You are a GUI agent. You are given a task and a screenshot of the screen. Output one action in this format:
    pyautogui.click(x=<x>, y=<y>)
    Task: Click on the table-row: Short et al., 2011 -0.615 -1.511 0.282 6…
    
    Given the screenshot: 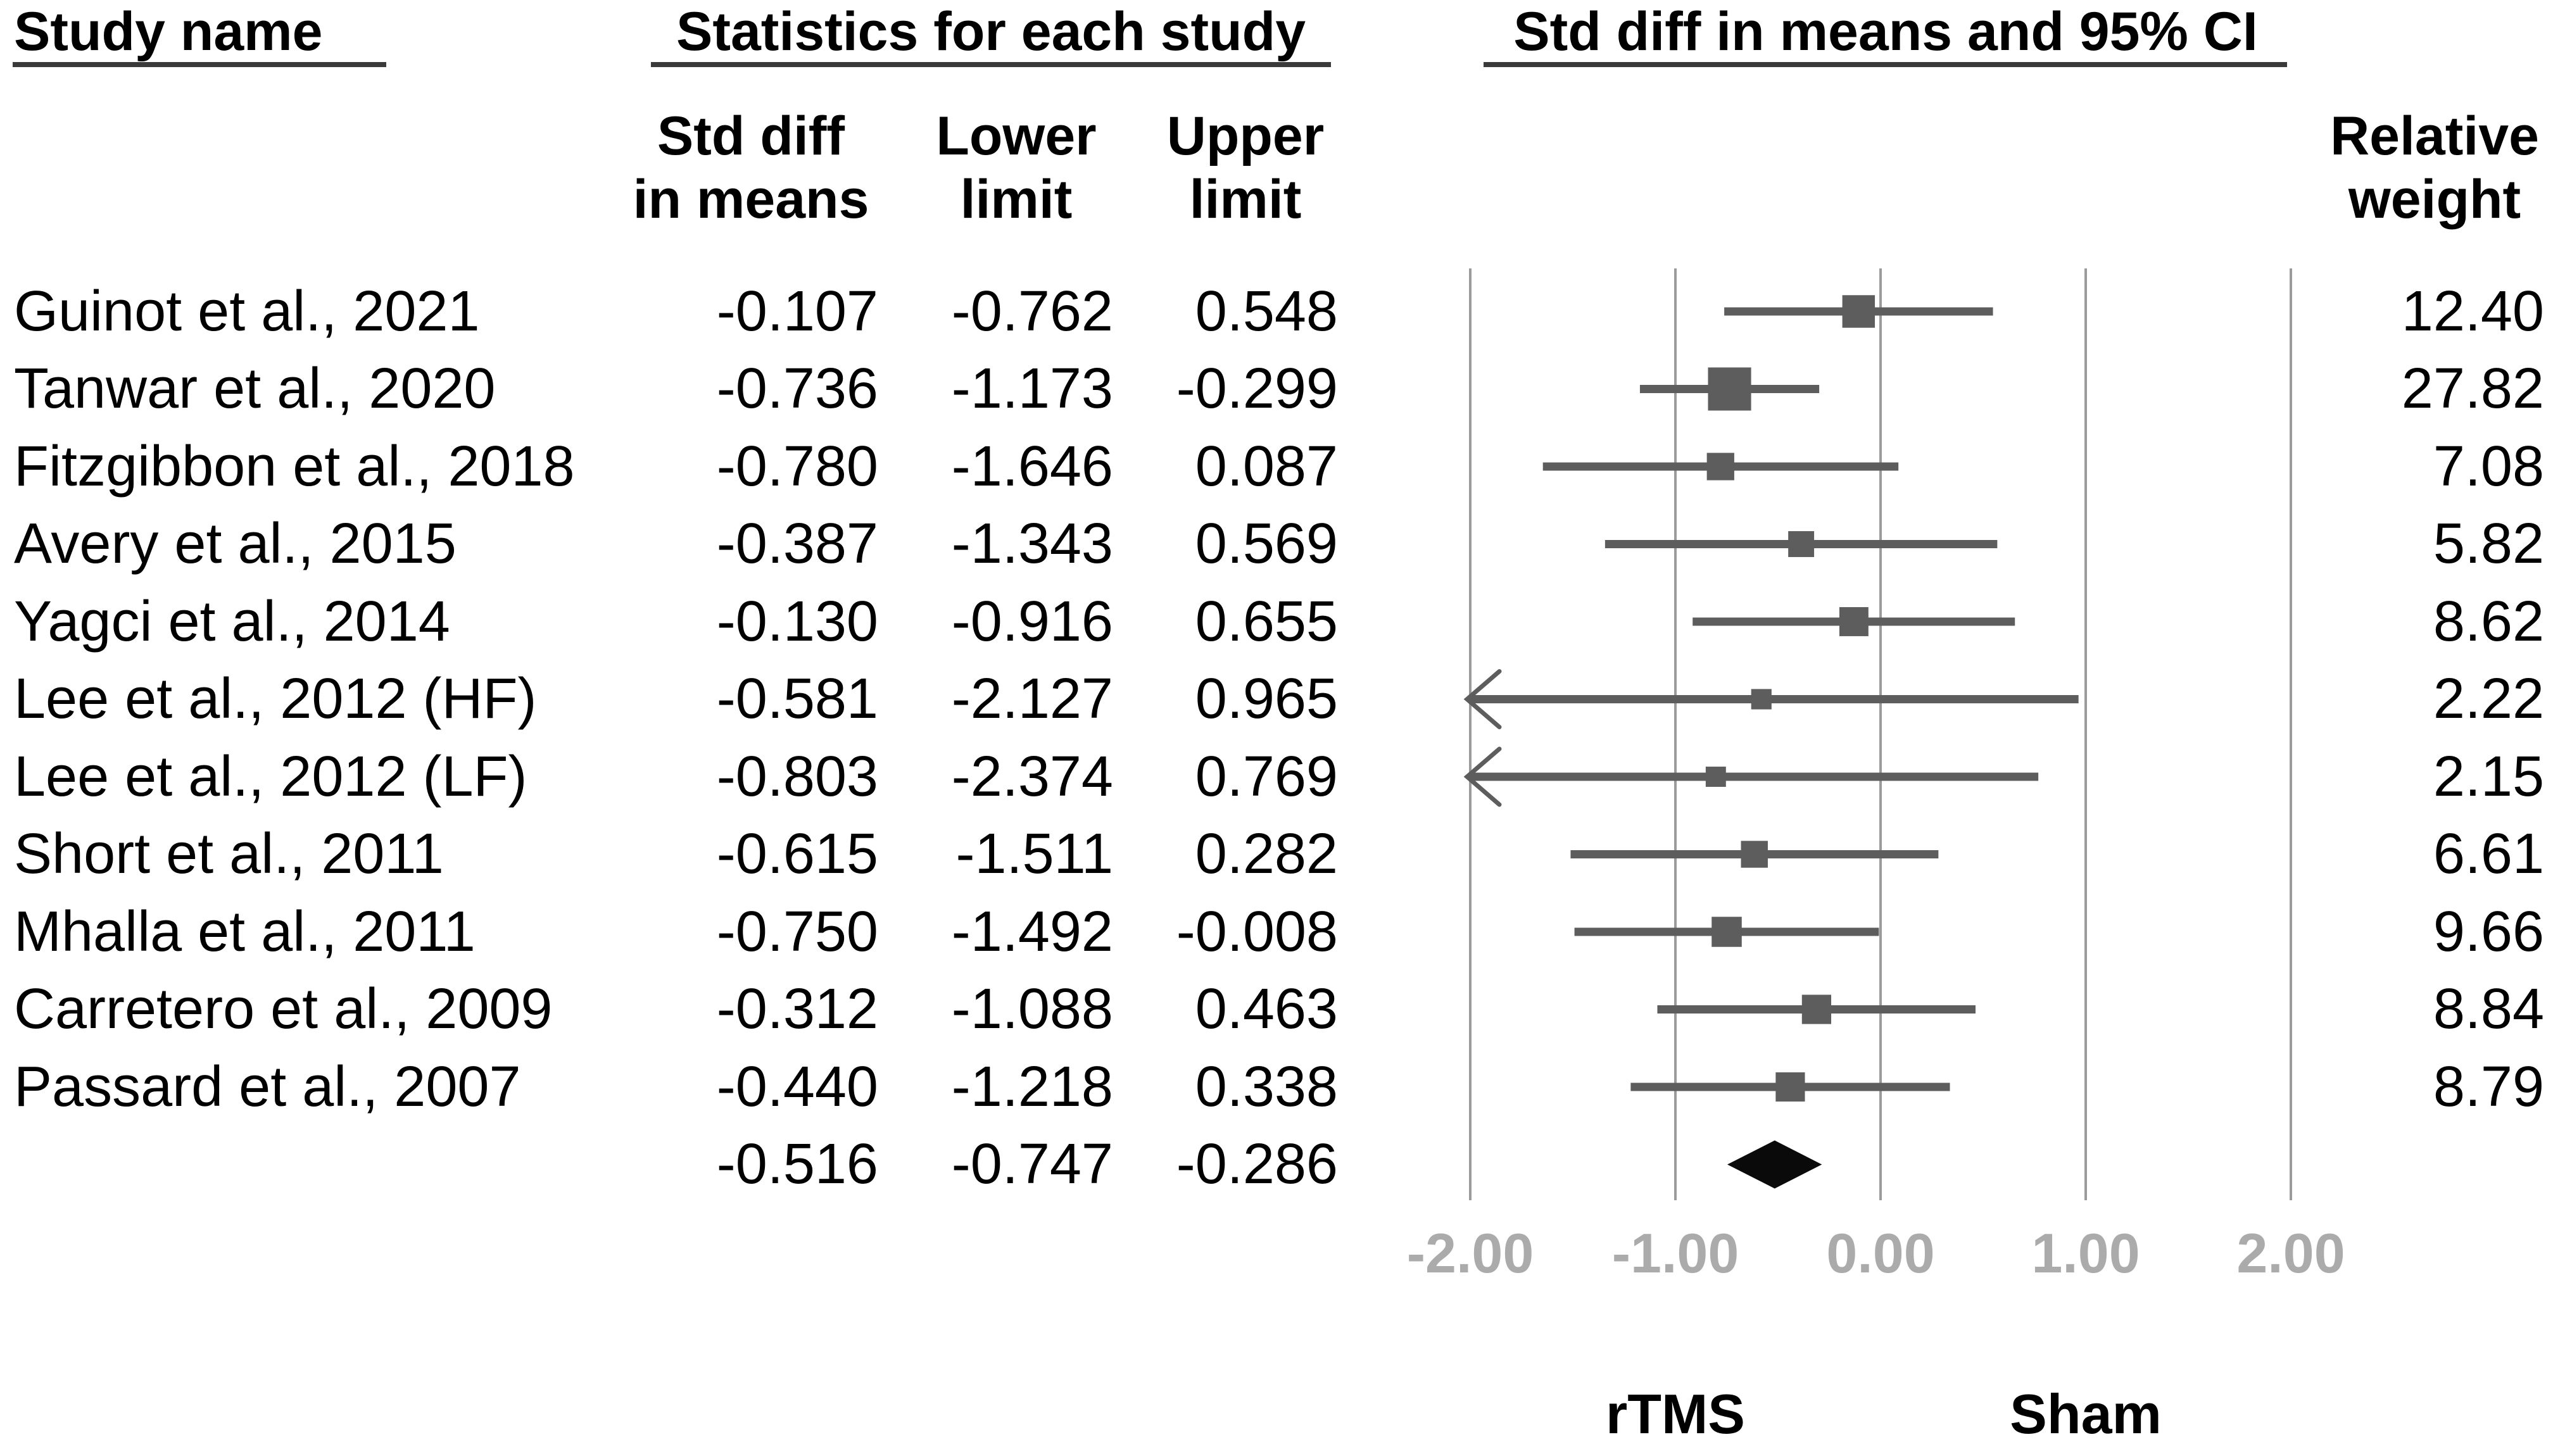 What is the action you would take?
    pyautogui.click(x=1276, y=854)
    